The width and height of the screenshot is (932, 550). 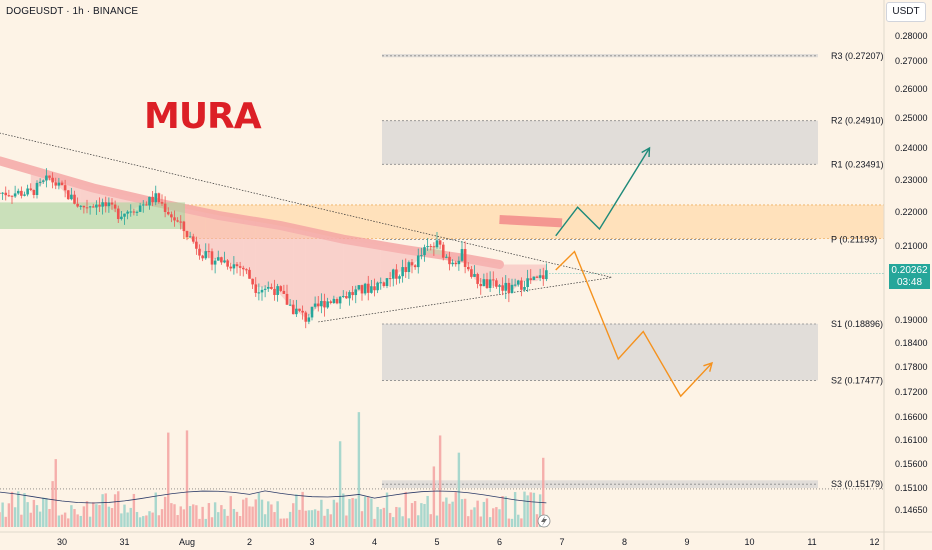 I want to click on price-tick-label: 0.18400, so click(x=911, y=343).